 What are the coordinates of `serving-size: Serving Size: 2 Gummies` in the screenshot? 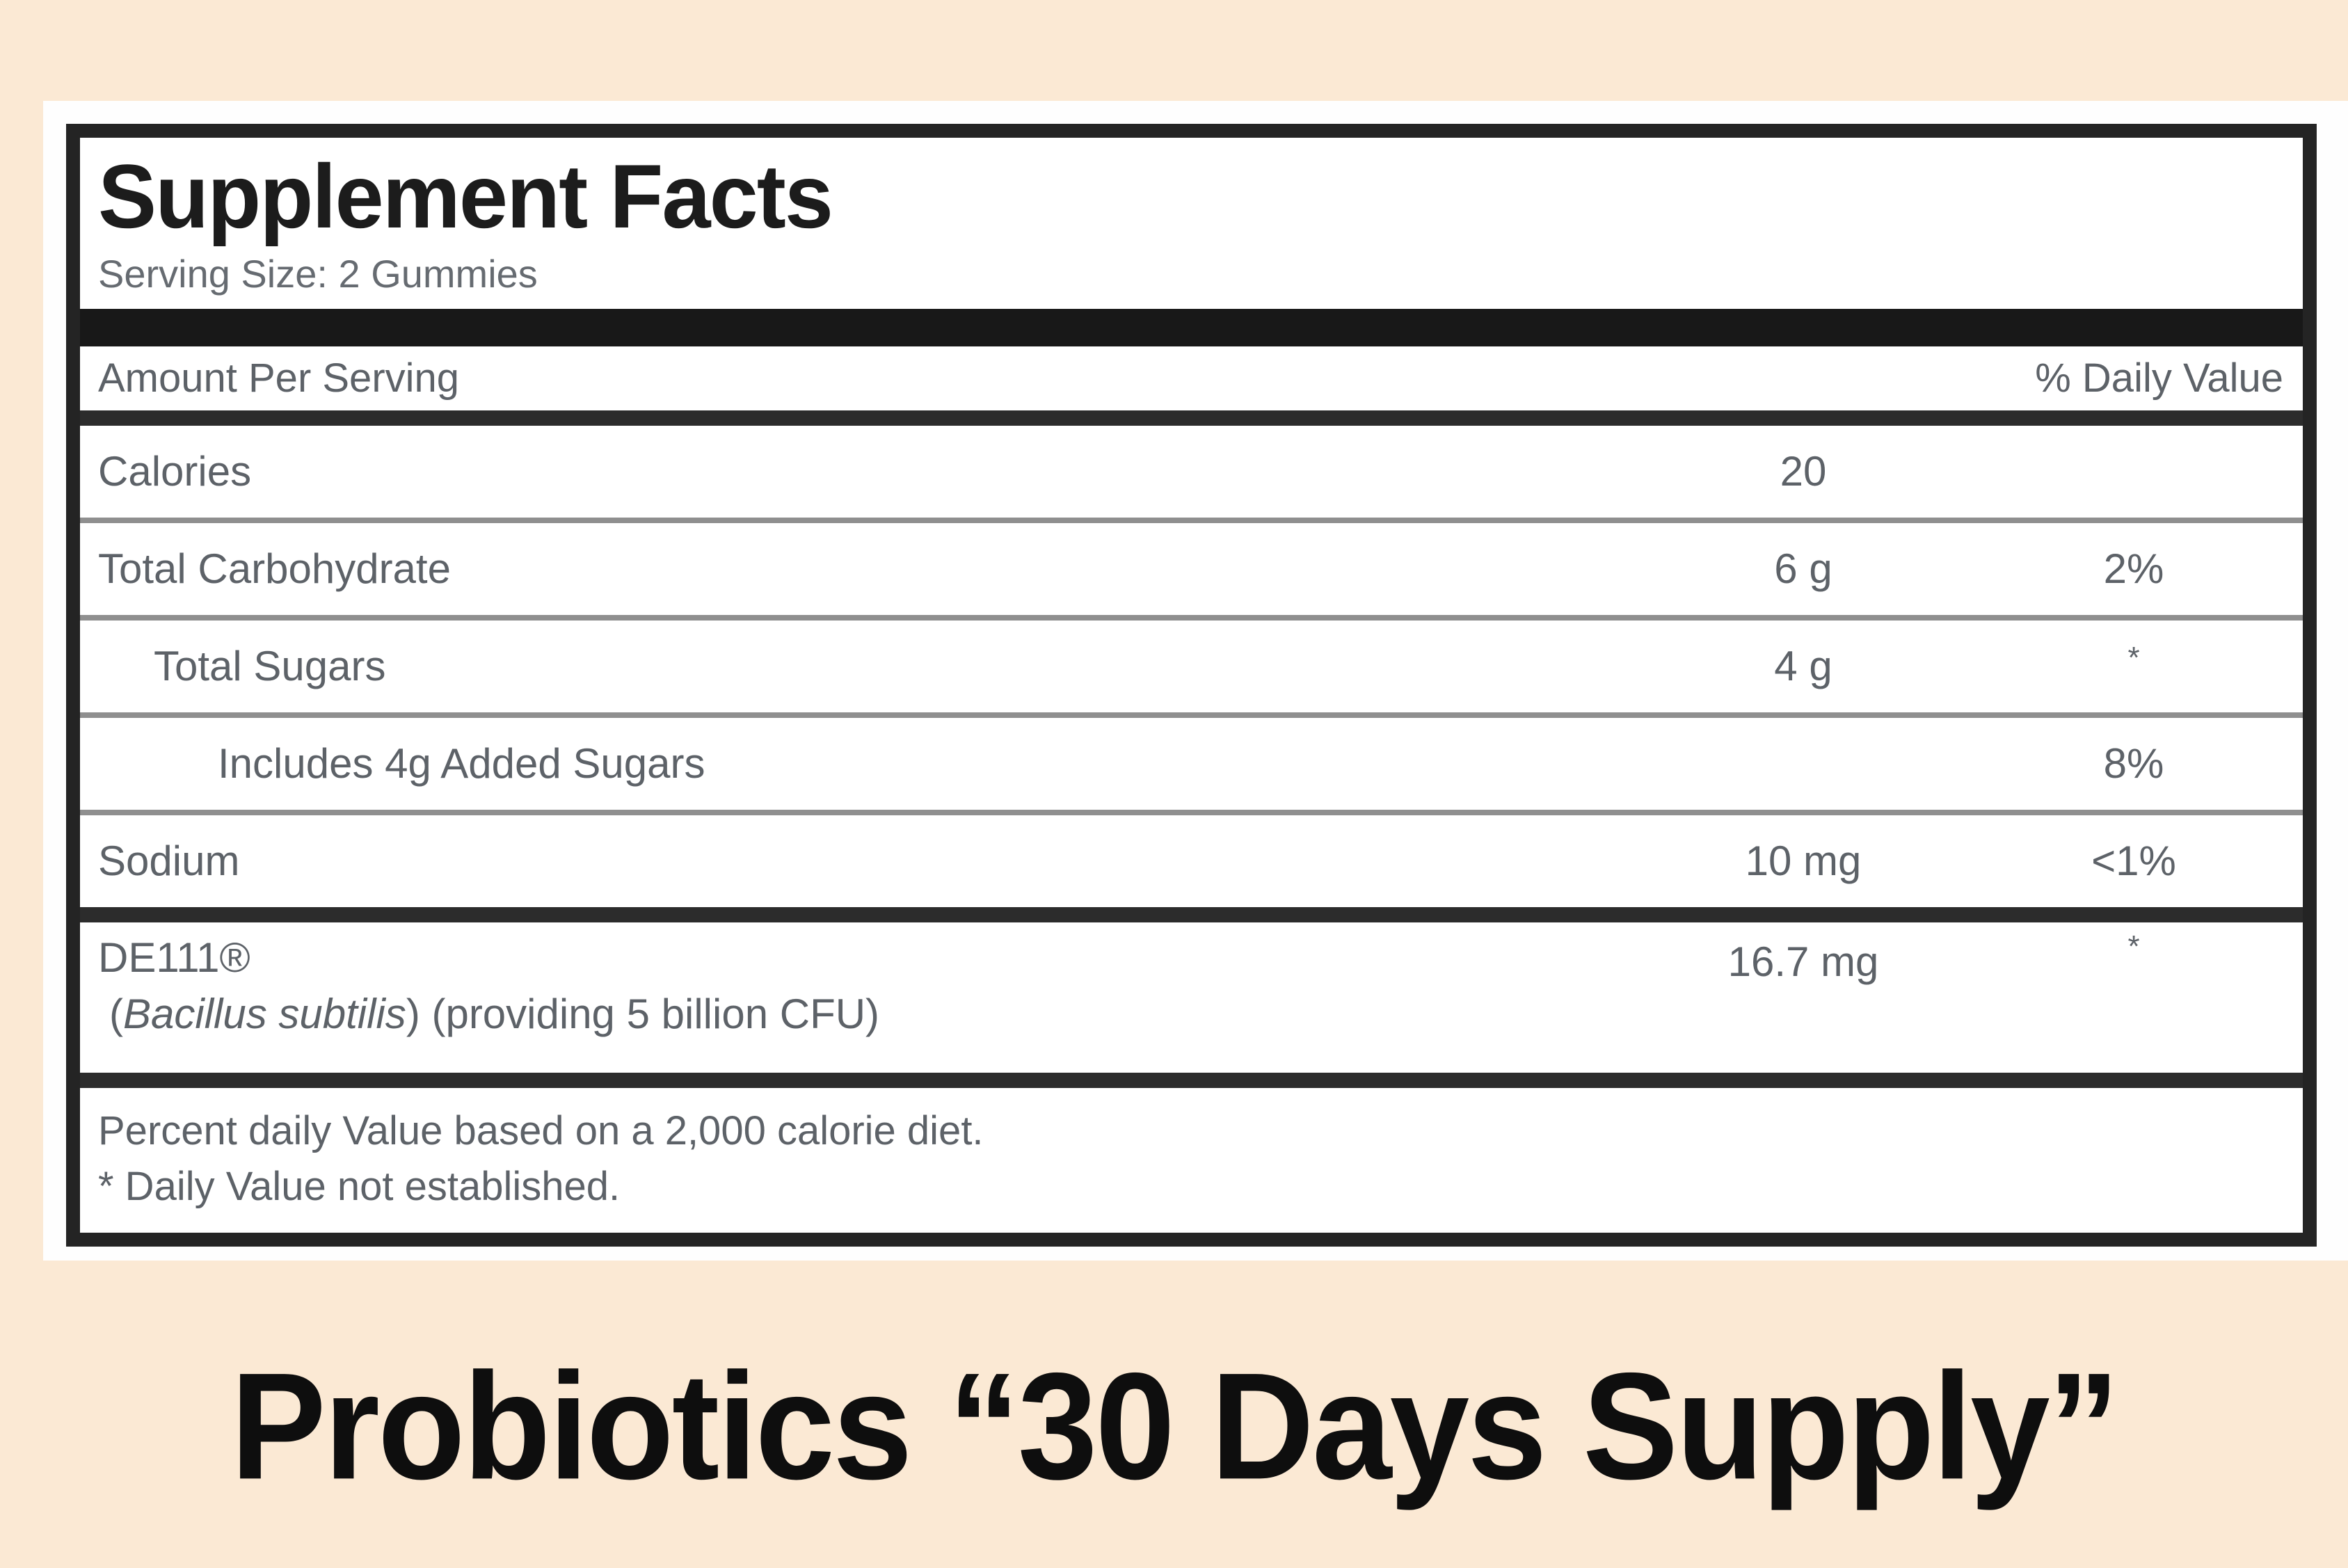 It's located at (318, 273).